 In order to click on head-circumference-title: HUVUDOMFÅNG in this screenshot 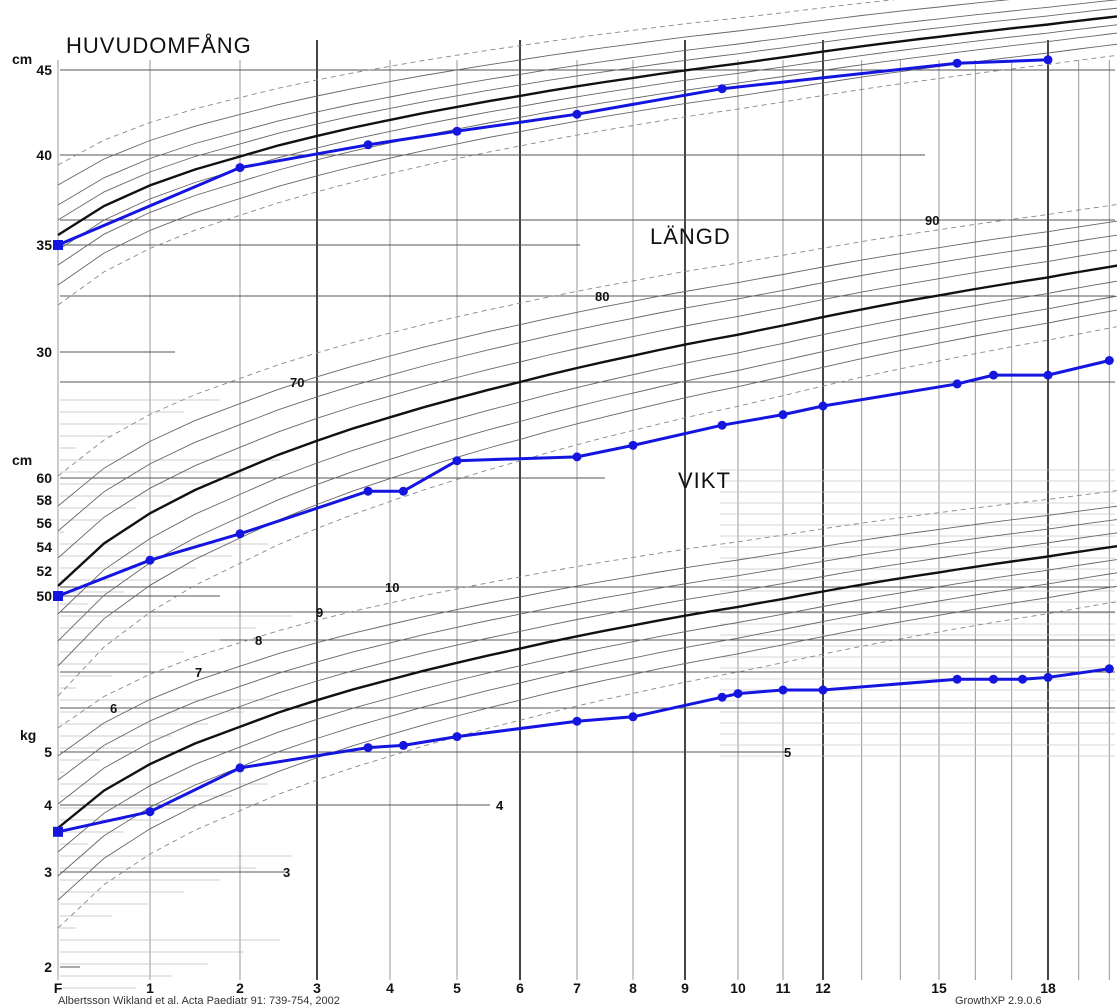, I will do `click(159, 45)`.